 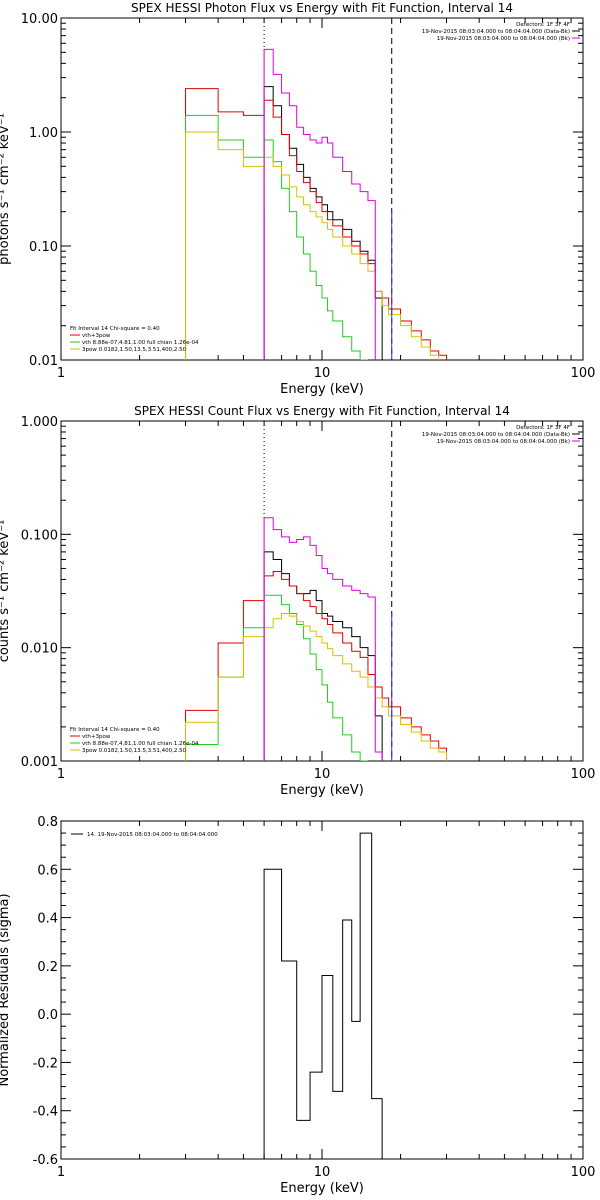 I want to click on y-tick-label: 0.2, so click(x=47, y=967).